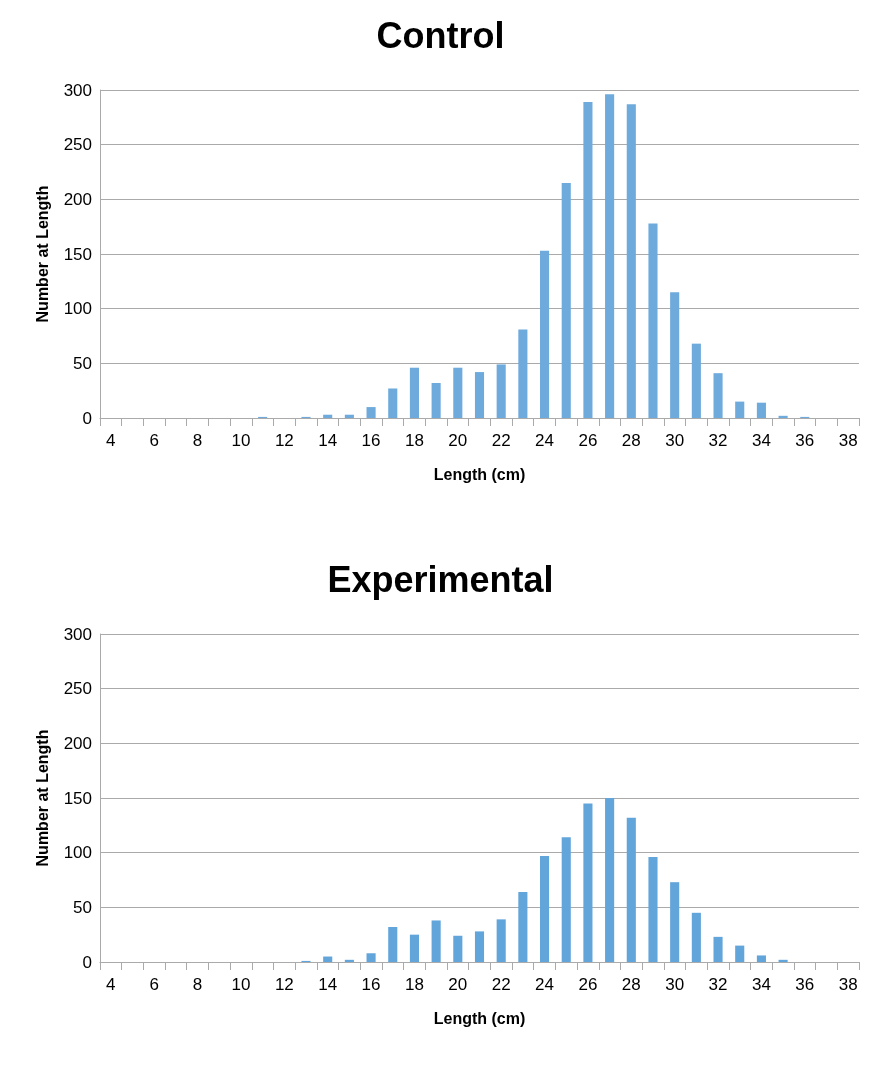 The image size is (881, 1089). Describe the element at coordinates (440, 35) in the screenshot. I see `chart-title: Control` at that location.